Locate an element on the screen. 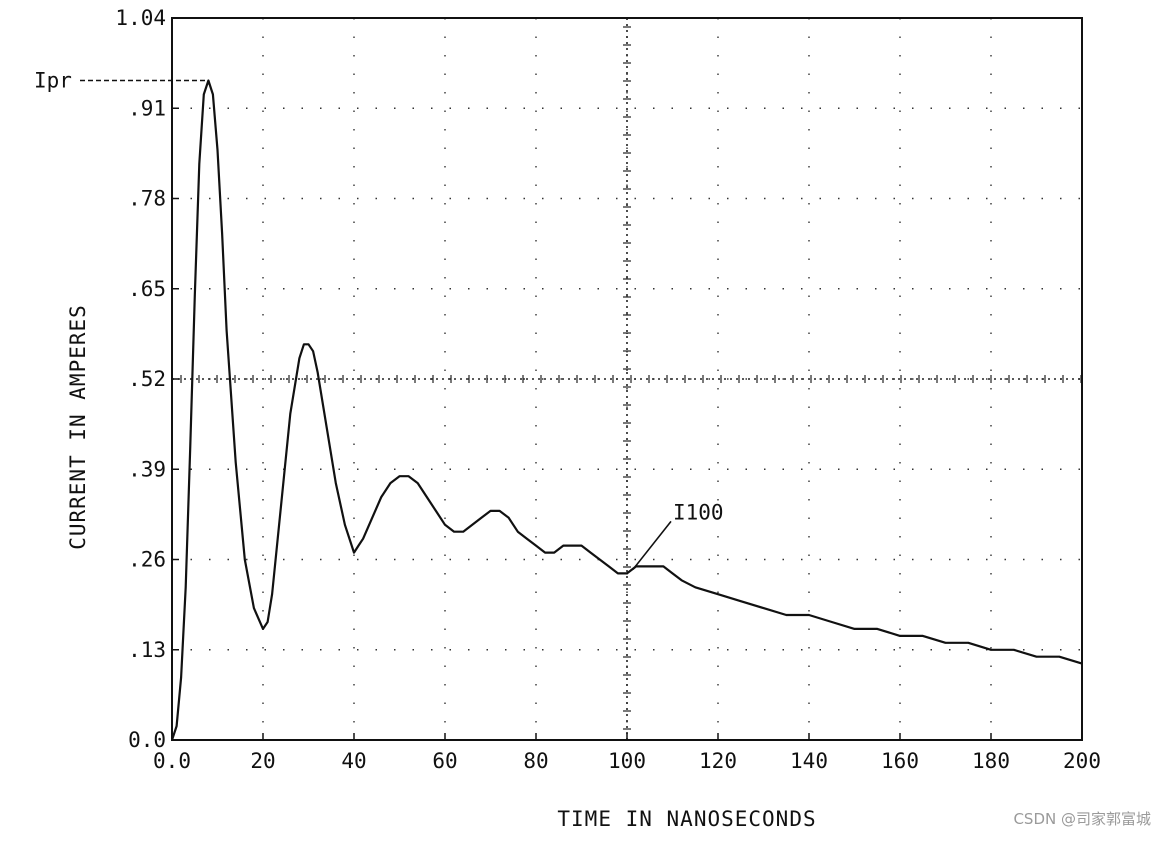 This screenshot has width=1165, height=841. y-tick-label: 1.04 is located at coordinates (140, 18).